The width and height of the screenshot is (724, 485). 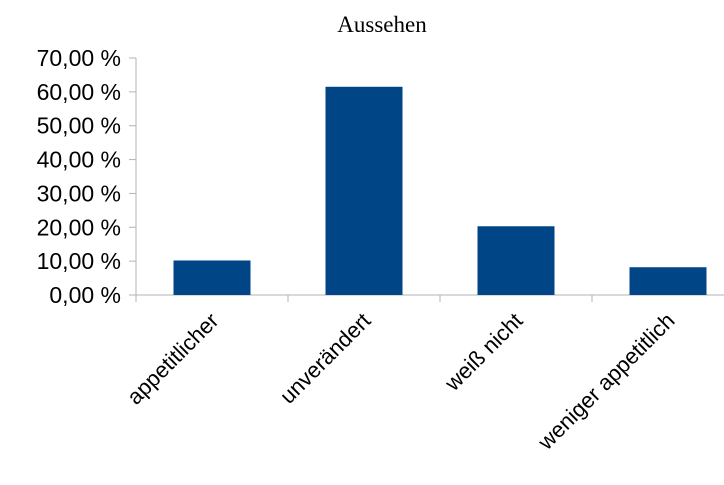 I want to click on y-tick-label: 20,00 %, so click(x=79, y=227).